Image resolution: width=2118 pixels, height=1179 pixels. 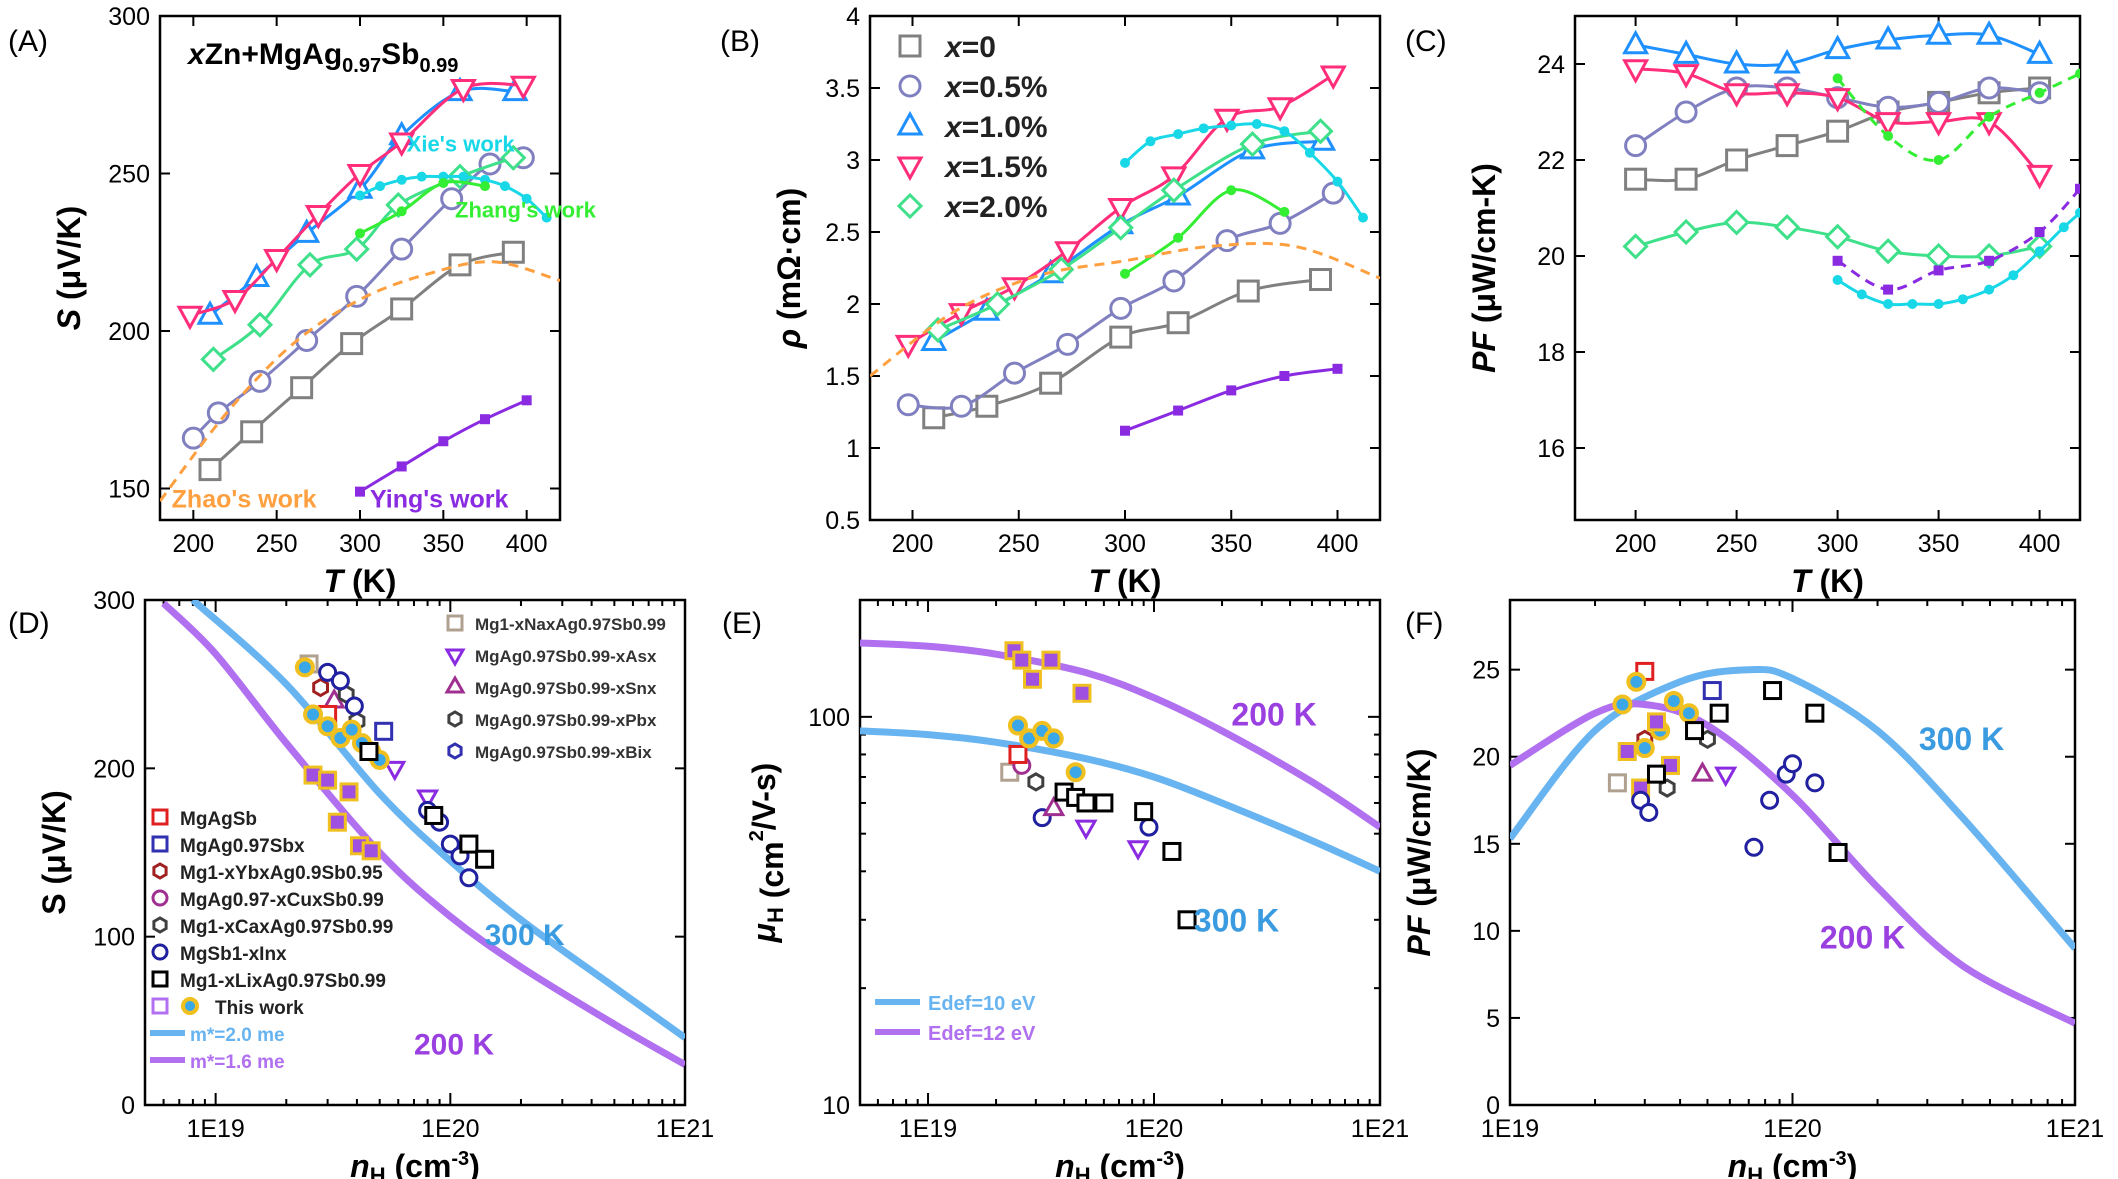 I want to click on model-curve-edef-12-ev, so click(x=1120, y=735).